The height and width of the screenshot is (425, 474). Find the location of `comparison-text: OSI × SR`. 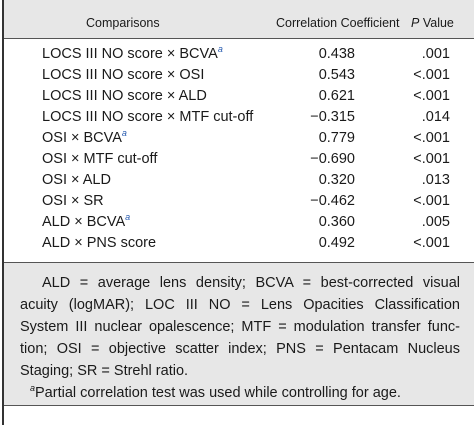

comparison-text: OSI × SR is located at coordinates (73, 201).